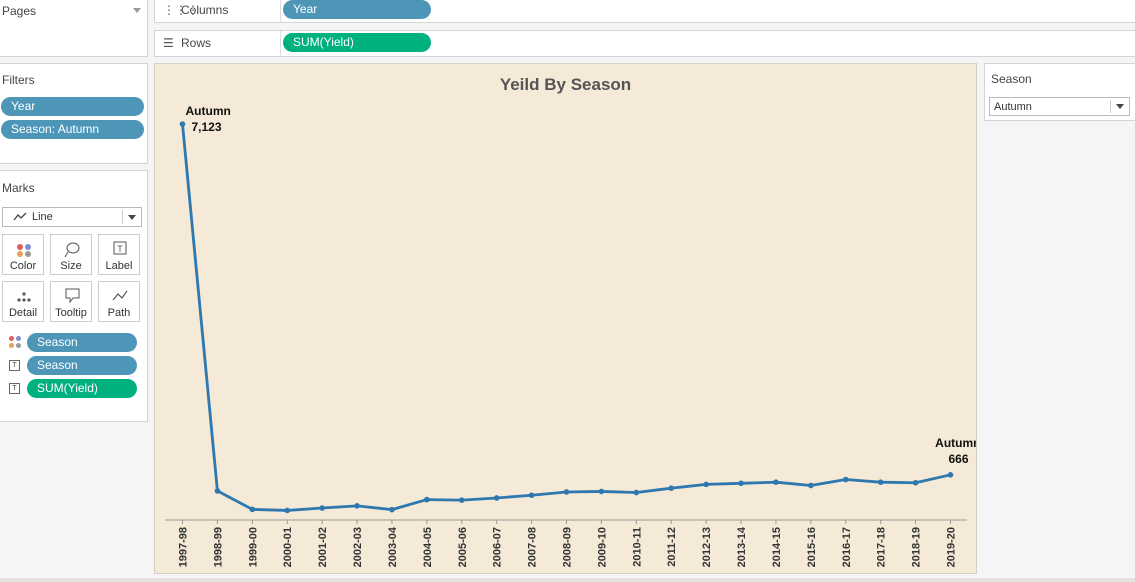 This screenshot has height=582, width=1135. What do you see at coordinates (184, 547) in the screenshot?
I see `x-tick-label: 1997-98` at bounding box center [184, 547].